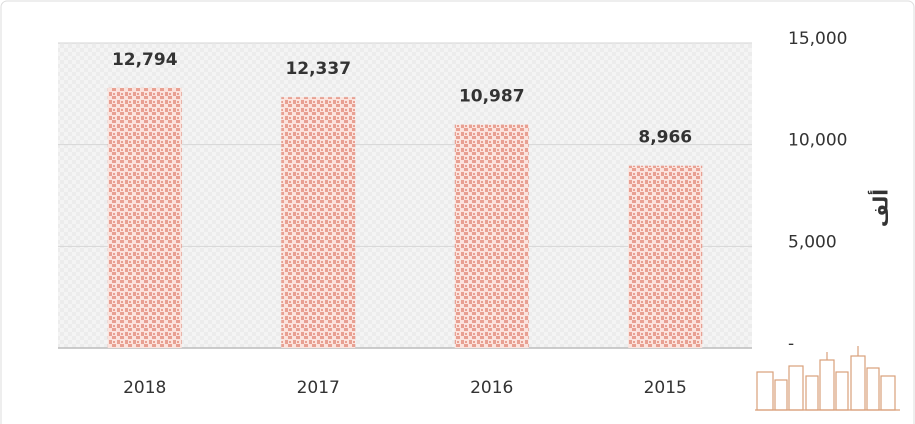 This screenshot has width=915, height=424. Describe the element at coordinates (817, 39) in the screenshot. I see `y-tick-label: 15,000` at that location.